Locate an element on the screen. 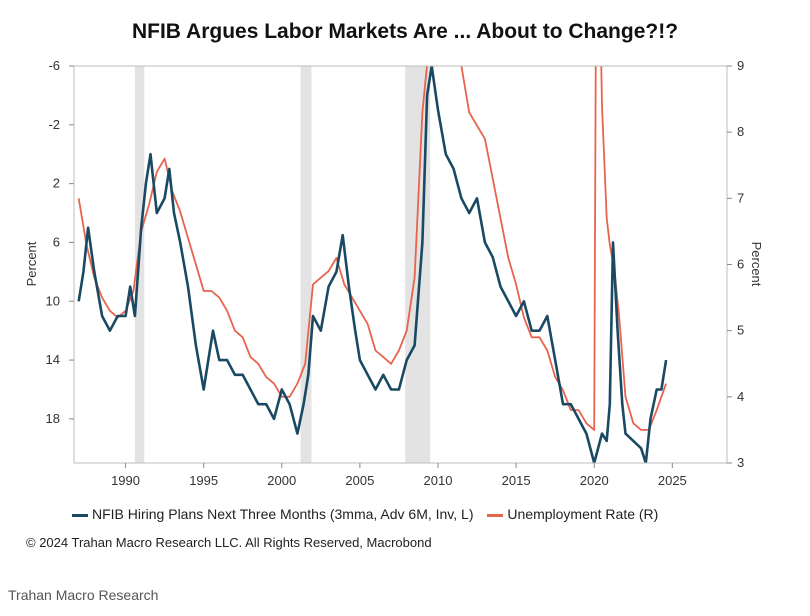 The image size is (810, 616). right-tick-label-6: 9 is located at coordinates (740, 65).